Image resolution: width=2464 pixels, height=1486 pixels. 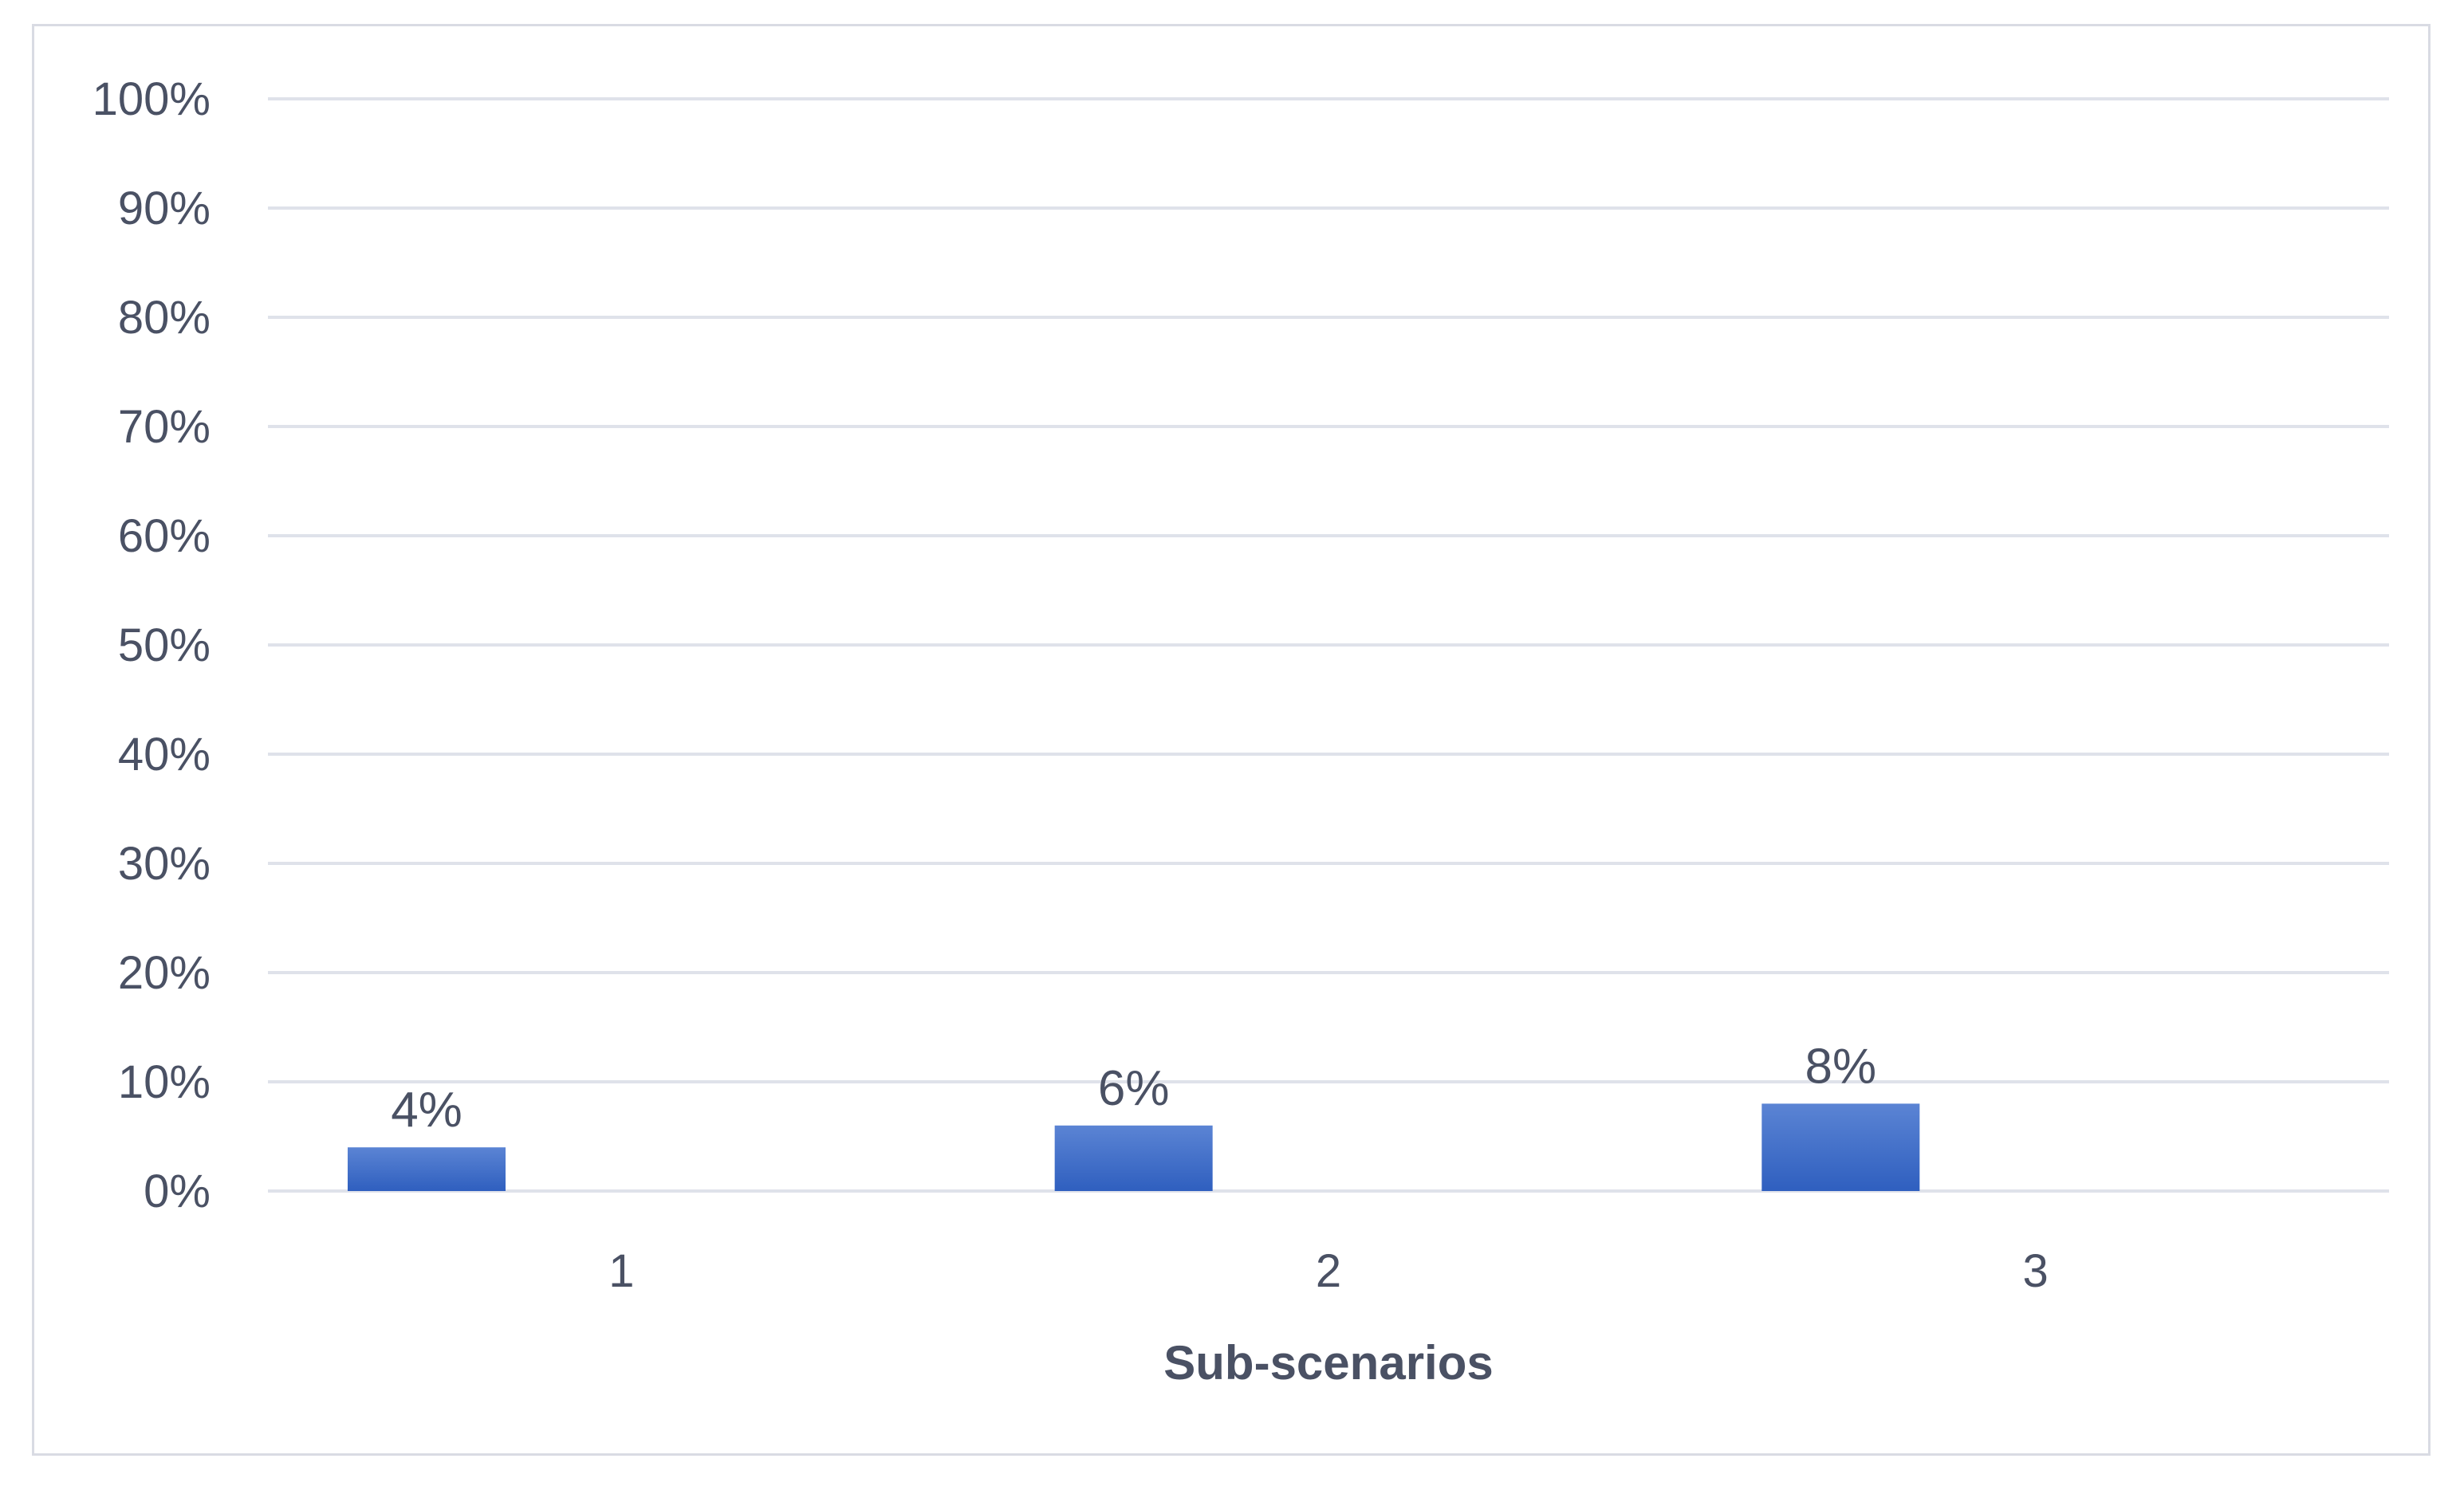 What do you see at coordinates (164, 645) in the screenshot?
I see `y-tick-label: 50%` at bounding box center [164, 645].